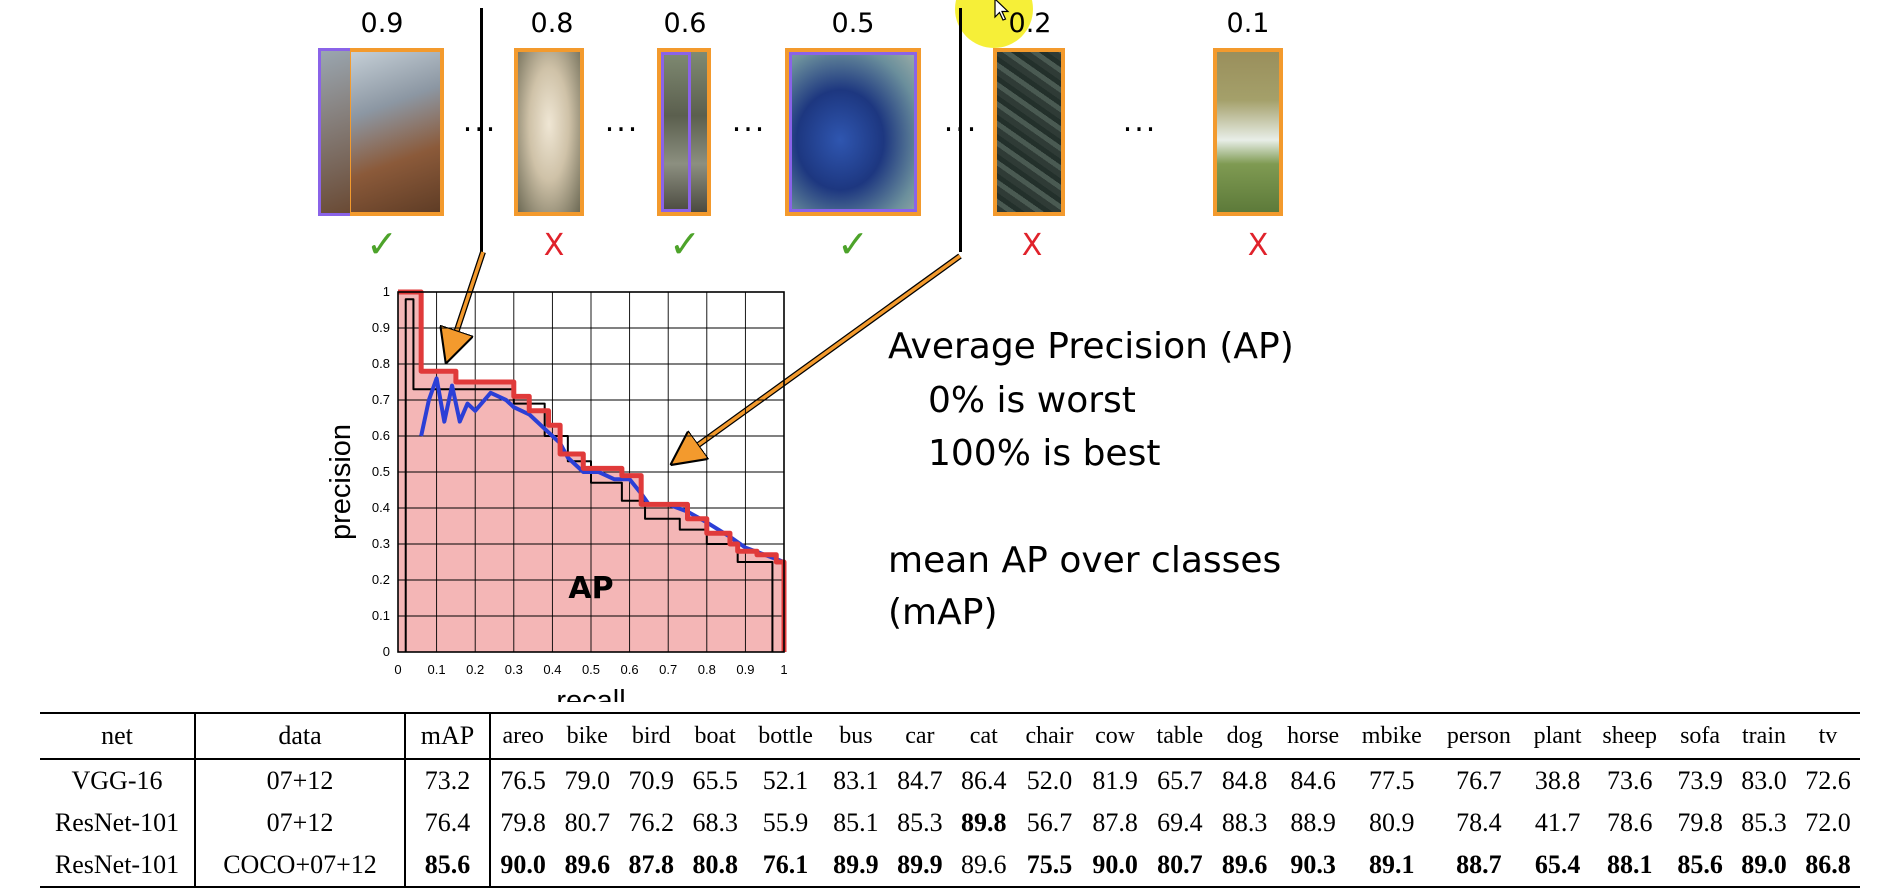  I want to click on cell-score: 86.8, so click(1828, 864).